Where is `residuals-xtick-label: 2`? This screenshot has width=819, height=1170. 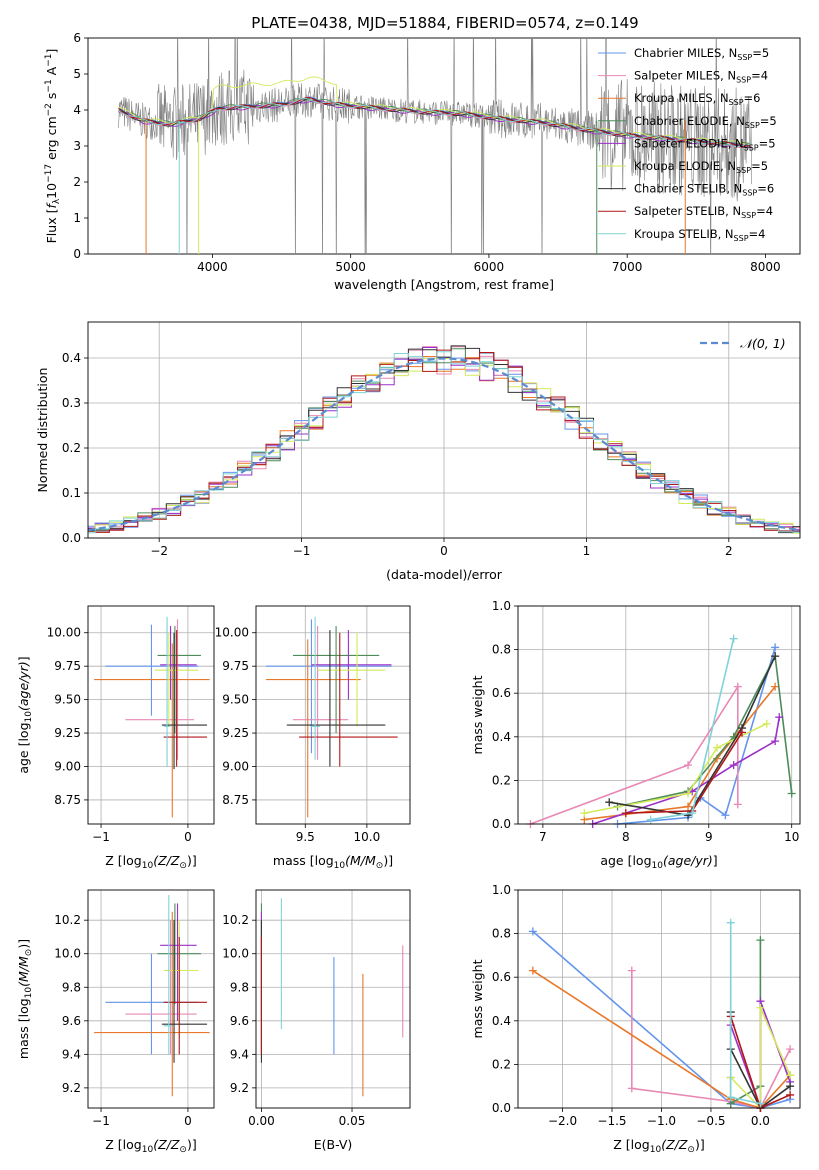
residuals-xtick-label: 2 is located at coordinates (729, 551).